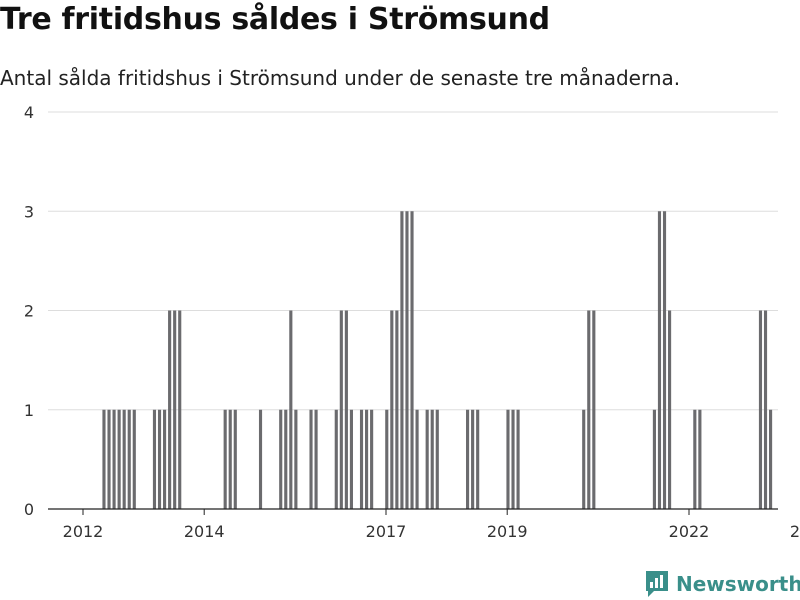 The width and height of the screenshot is (800, 600). What do you see at coordinates (386, 531) in the screenshot?
I see `x-tick-label: 2017` at bounding box center [386, 531].